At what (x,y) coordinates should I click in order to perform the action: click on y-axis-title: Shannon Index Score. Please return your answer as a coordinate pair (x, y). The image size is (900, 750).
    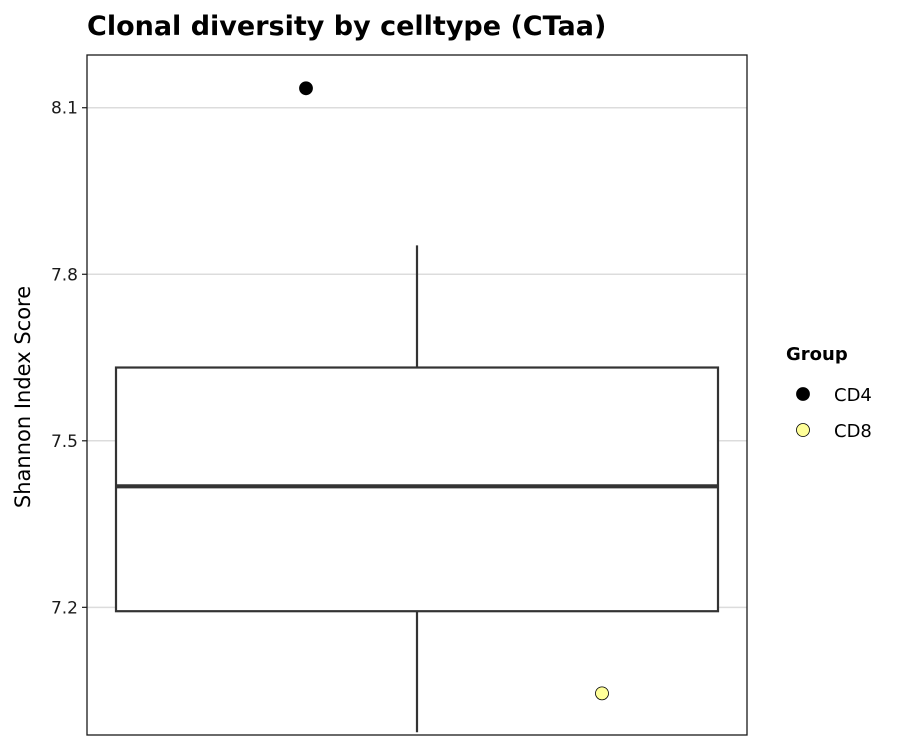
    Looking at the image, I should click on (23, 397).